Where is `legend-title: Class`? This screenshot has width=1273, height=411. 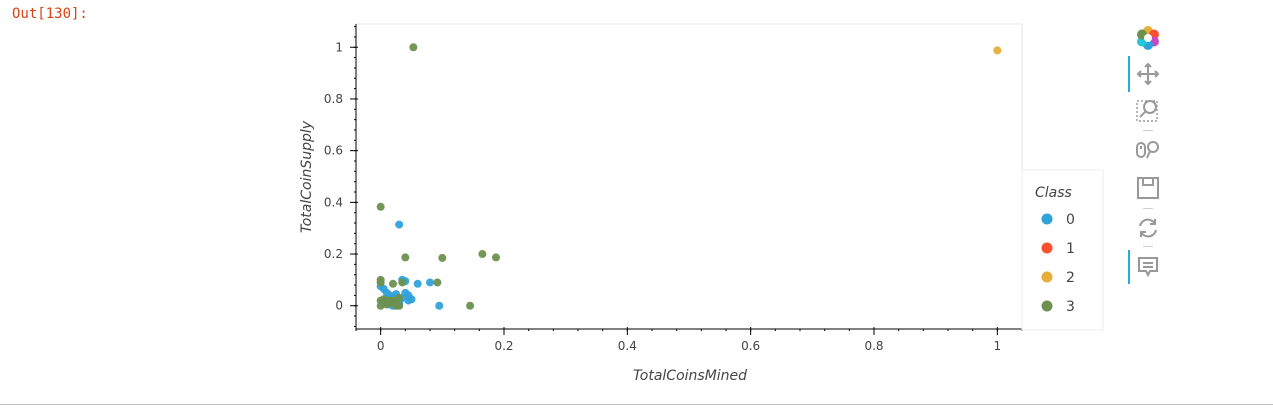
legend-title: Class is located at coordinates (1053, 193).